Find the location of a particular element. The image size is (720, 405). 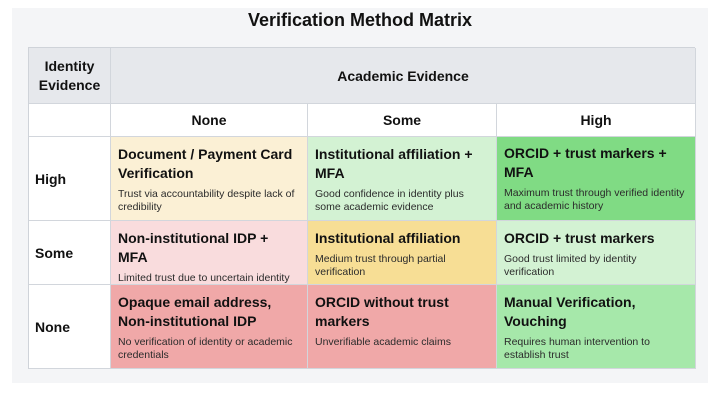

cell-description: Limited trust due to uncertain identity is located at coordinates (204, 278).